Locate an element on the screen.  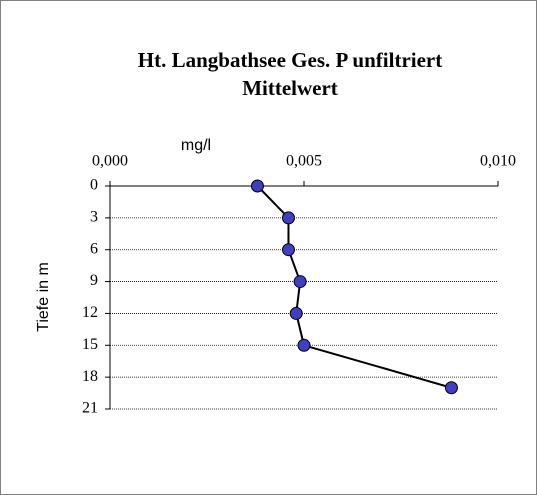
y-tick-label: 21 is located at coordinates (90, 408).